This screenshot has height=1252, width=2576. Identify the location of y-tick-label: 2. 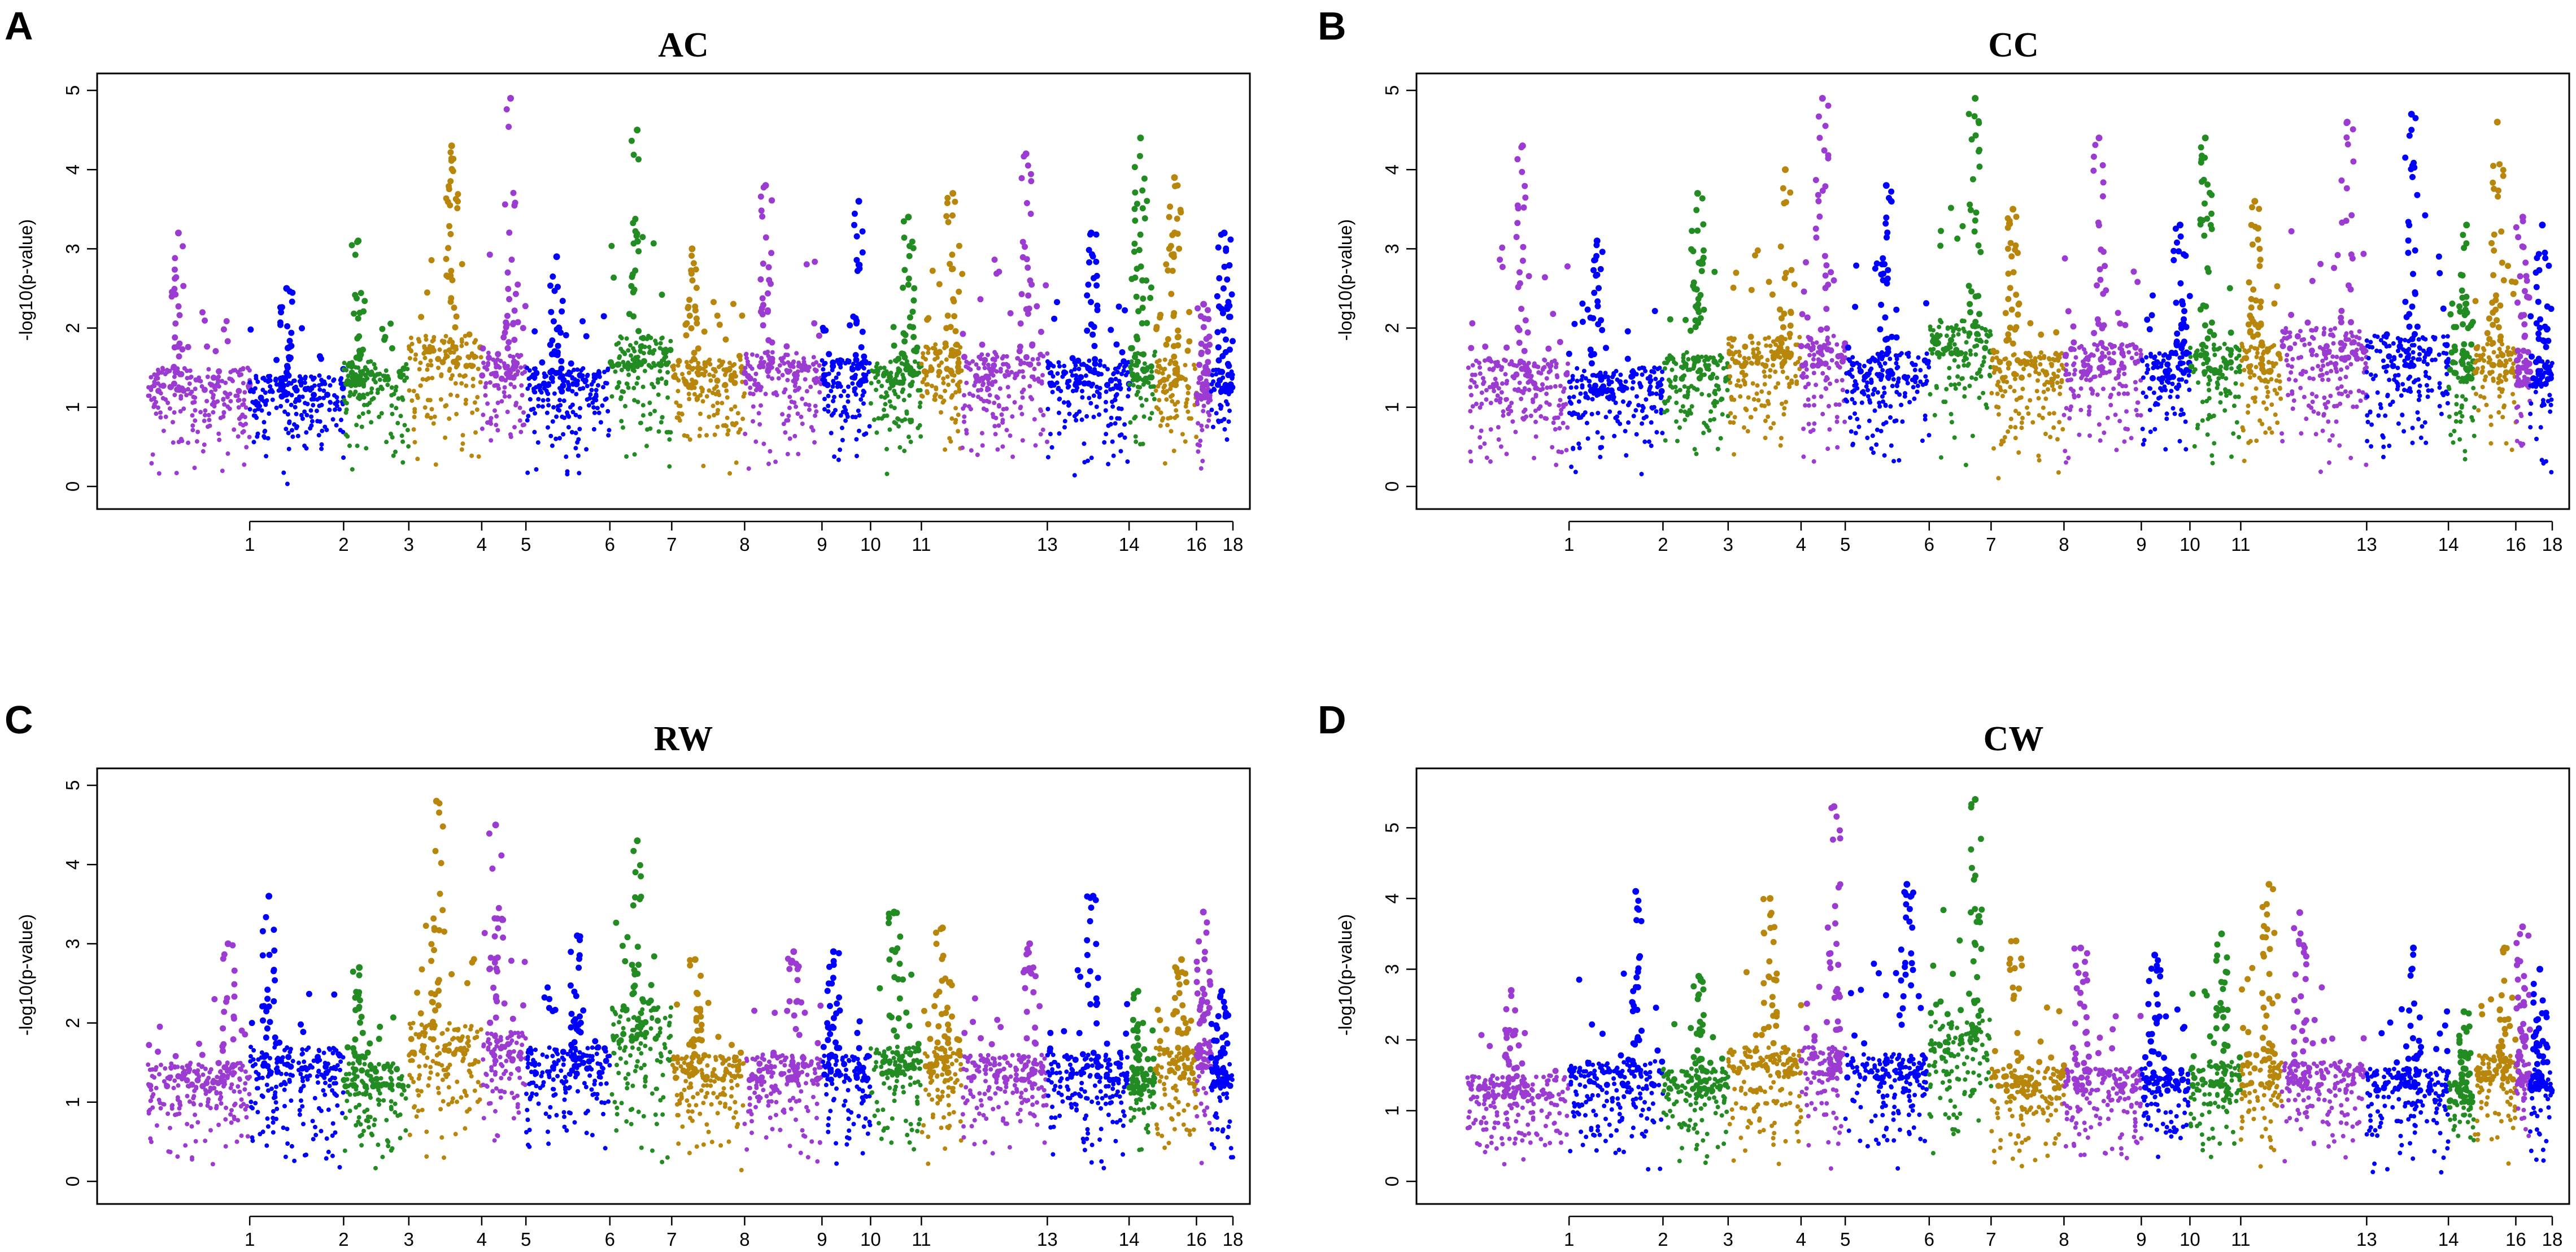
(72, 1023).